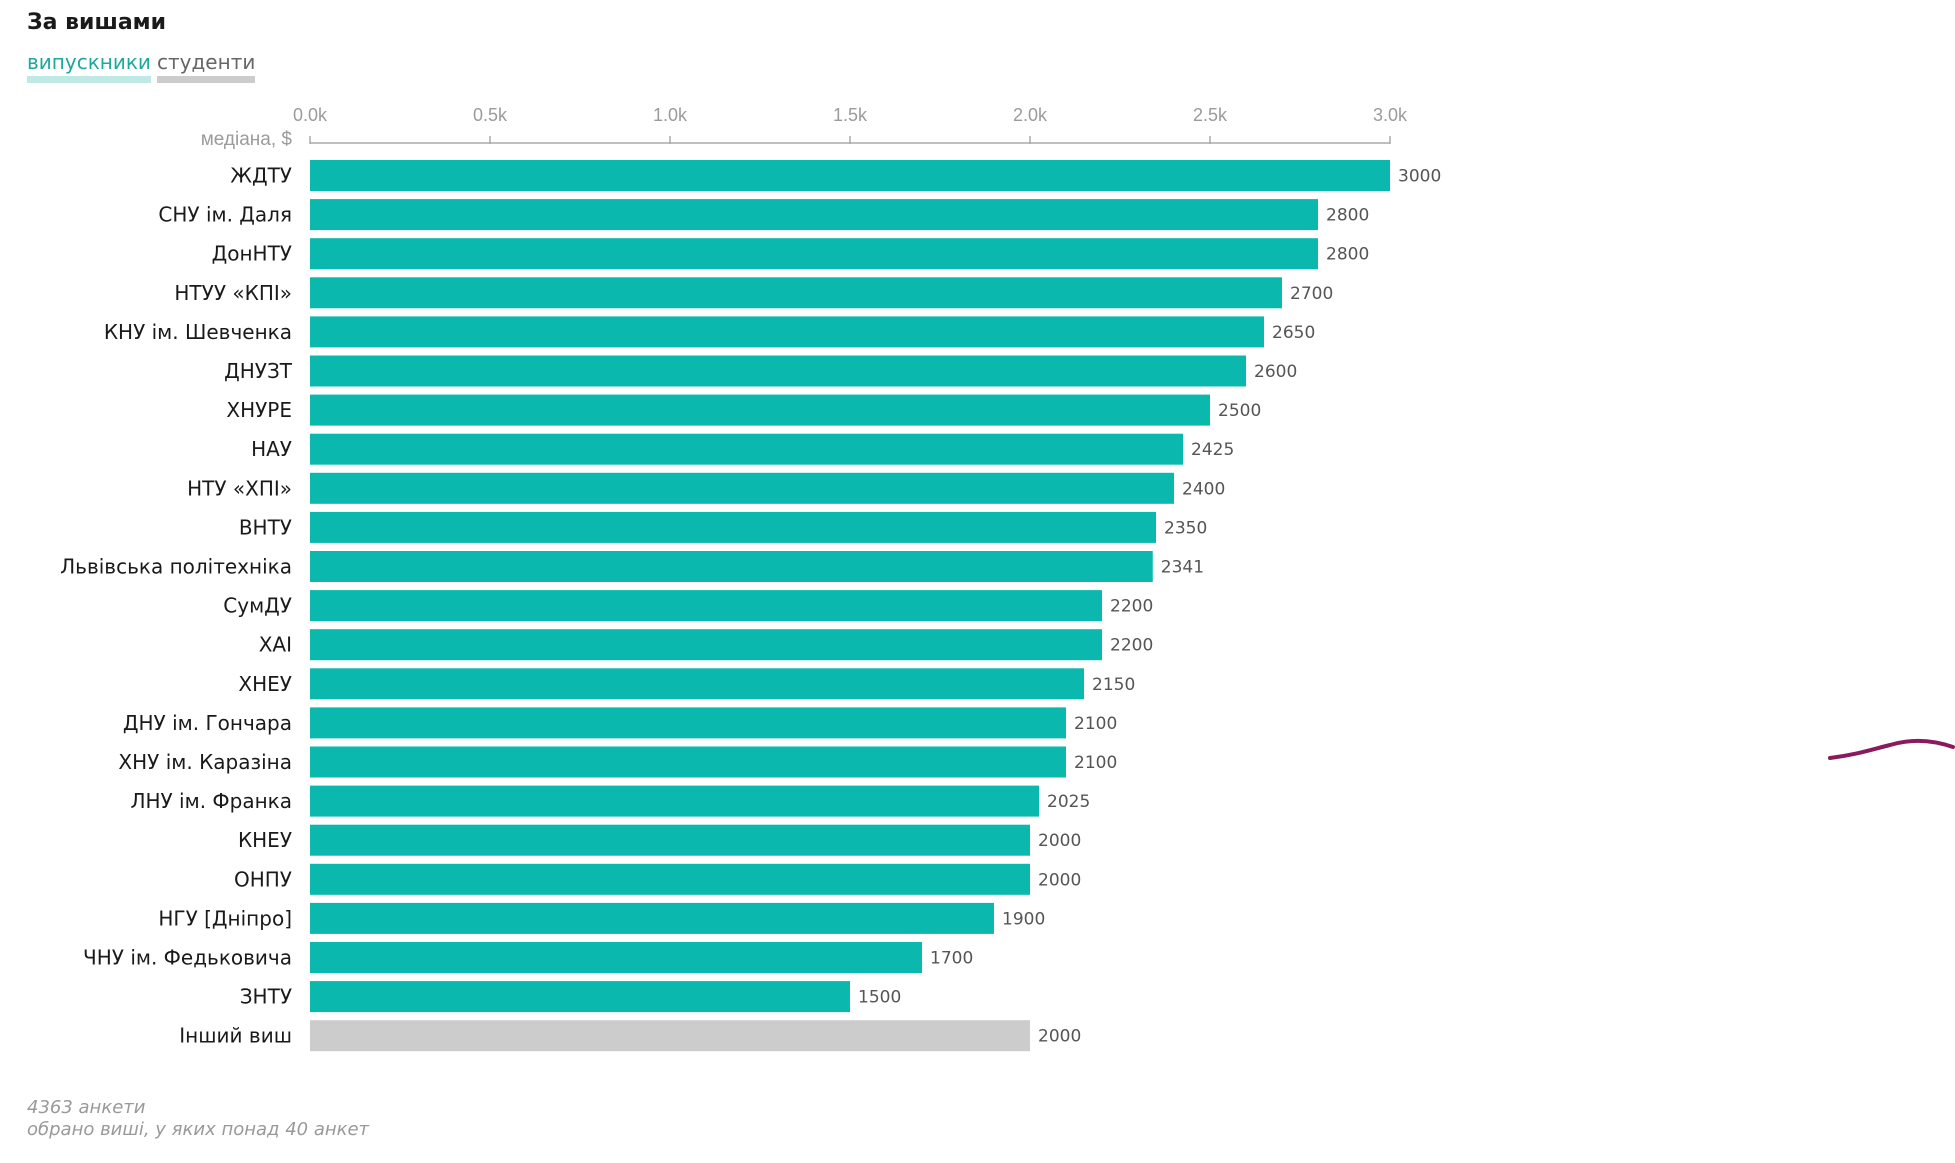 Image resolution: width=1955 pixels, height=1163 pixels. What do you see at coordinates (1891, 749) in the screenshot?
I see `annotation-stroke` at bounding box center [1891, 749].